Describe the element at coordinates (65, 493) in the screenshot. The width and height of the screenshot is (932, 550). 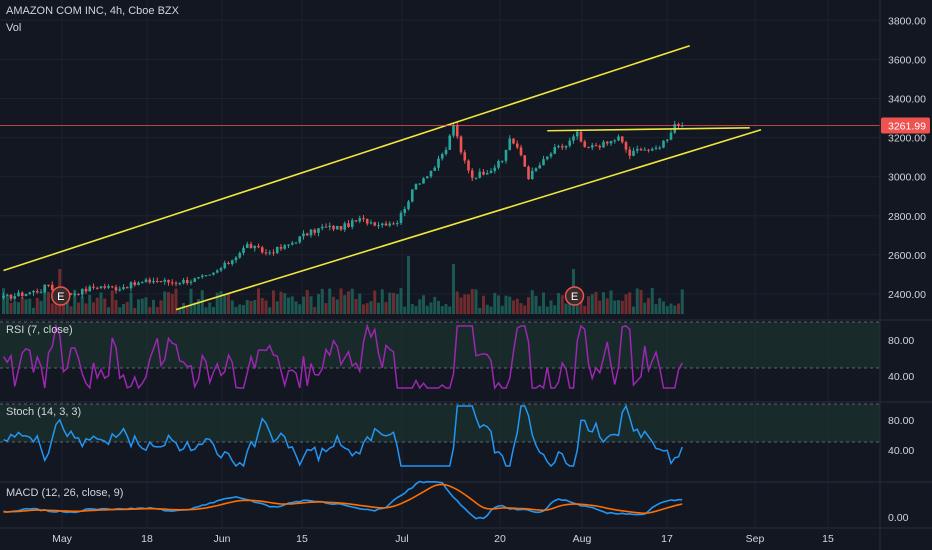
I see `macd-label: MACD (12, 26, close, 9)` at that location.